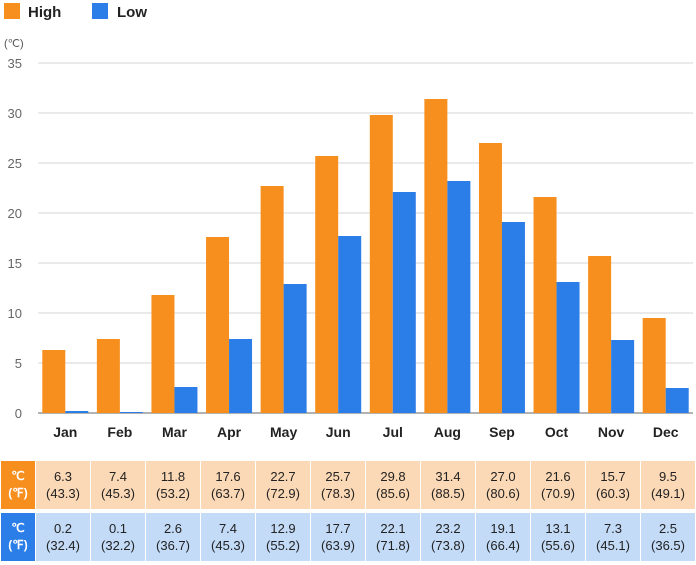 The height and width of the screenshot is (565, 696). I want to click on bar-high-jul, so click(381, 264).